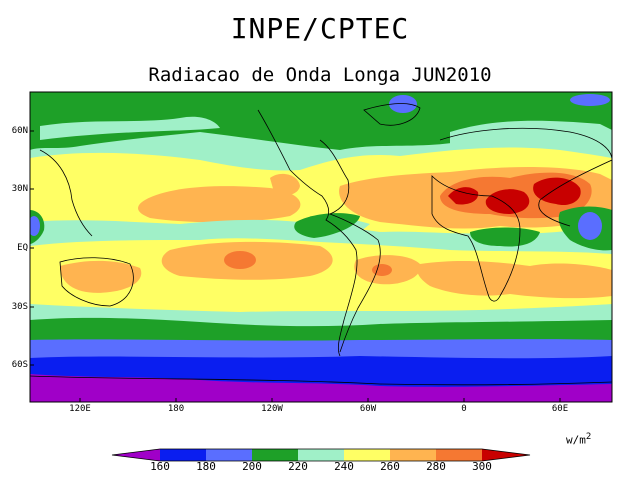 The height and width of the screenshot is (494, 640). I want to click on coastline-australia, so click(96, 282).